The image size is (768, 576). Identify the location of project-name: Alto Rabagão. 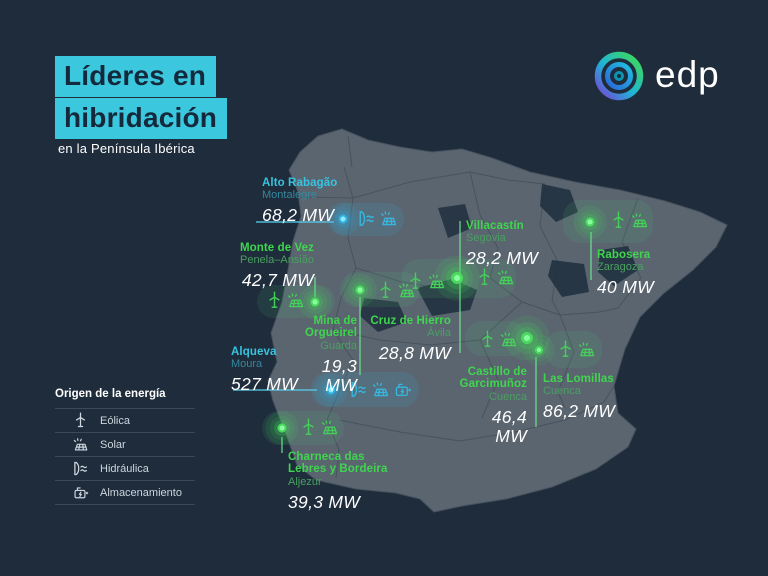
(300, 183).